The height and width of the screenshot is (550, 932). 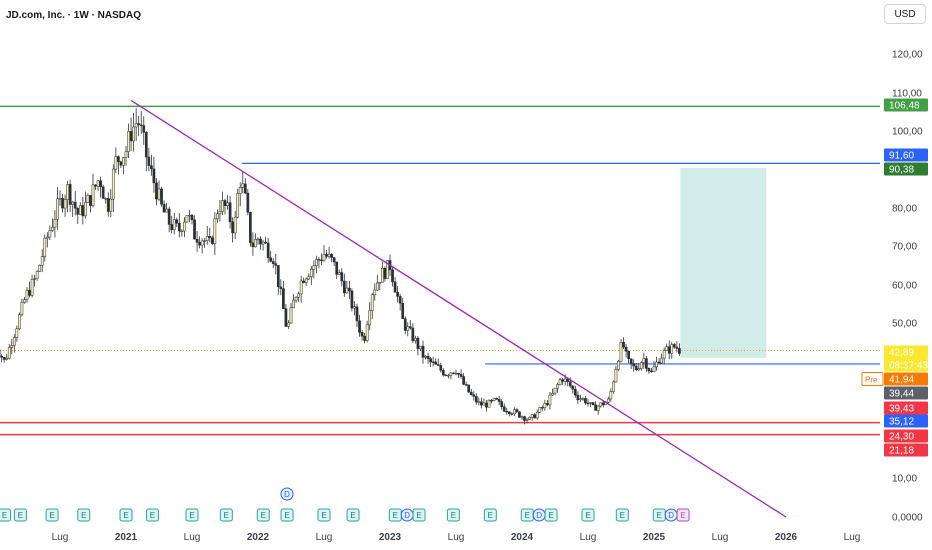 I want to click on price-label: 91,60, so click(x=906, y=155).